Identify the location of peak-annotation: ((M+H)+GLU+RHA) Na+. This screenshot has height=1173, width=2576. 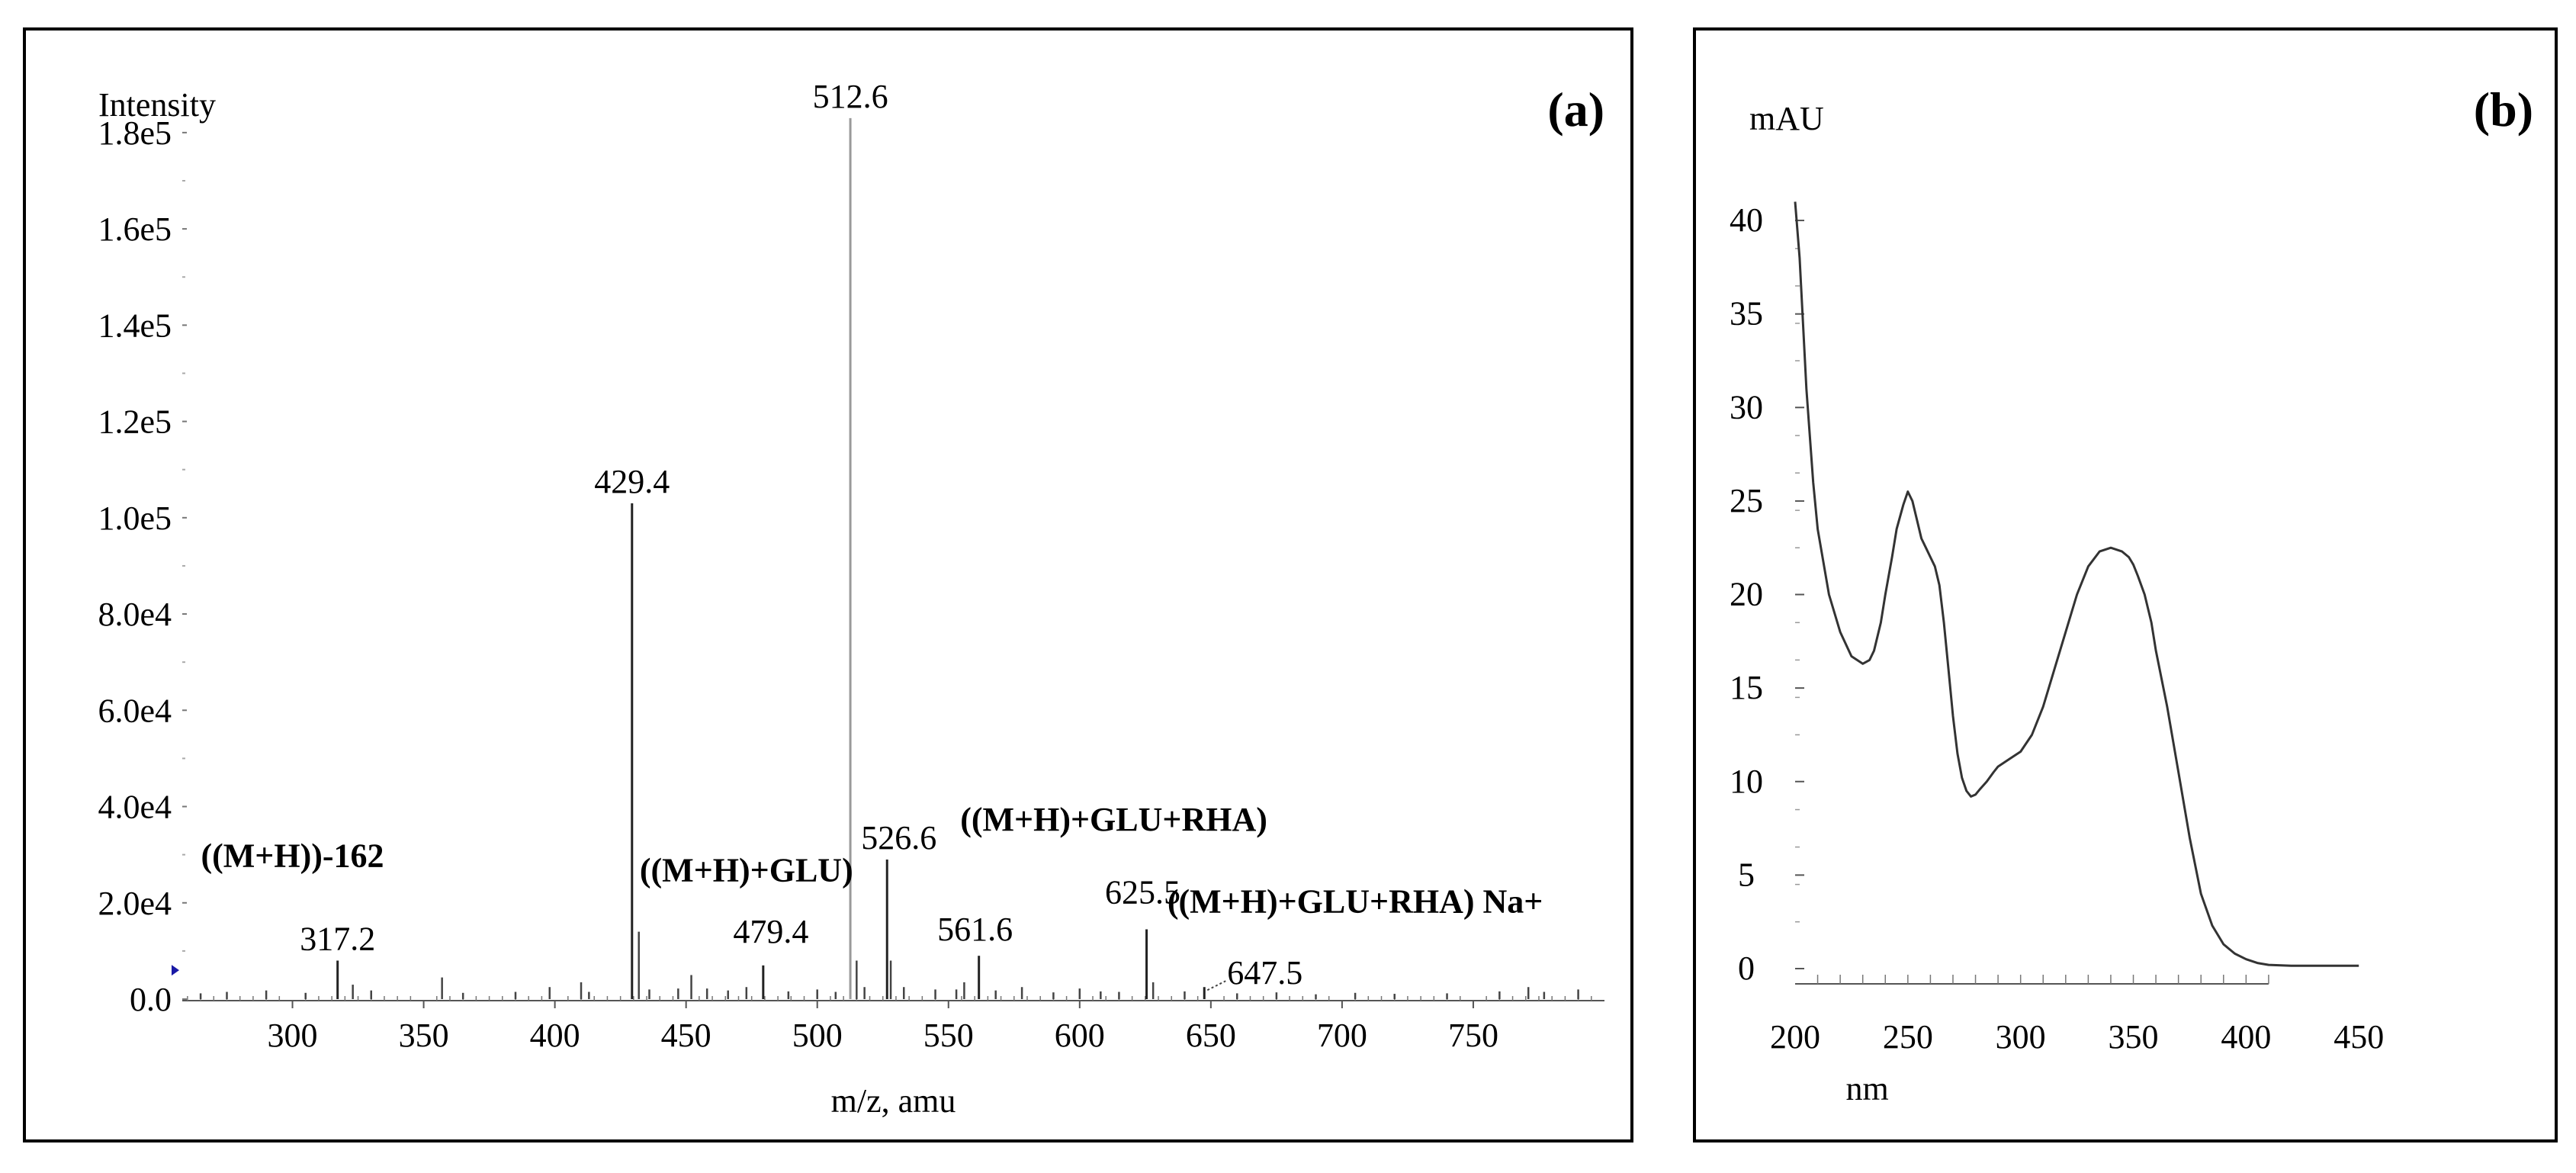
(1355, 901).